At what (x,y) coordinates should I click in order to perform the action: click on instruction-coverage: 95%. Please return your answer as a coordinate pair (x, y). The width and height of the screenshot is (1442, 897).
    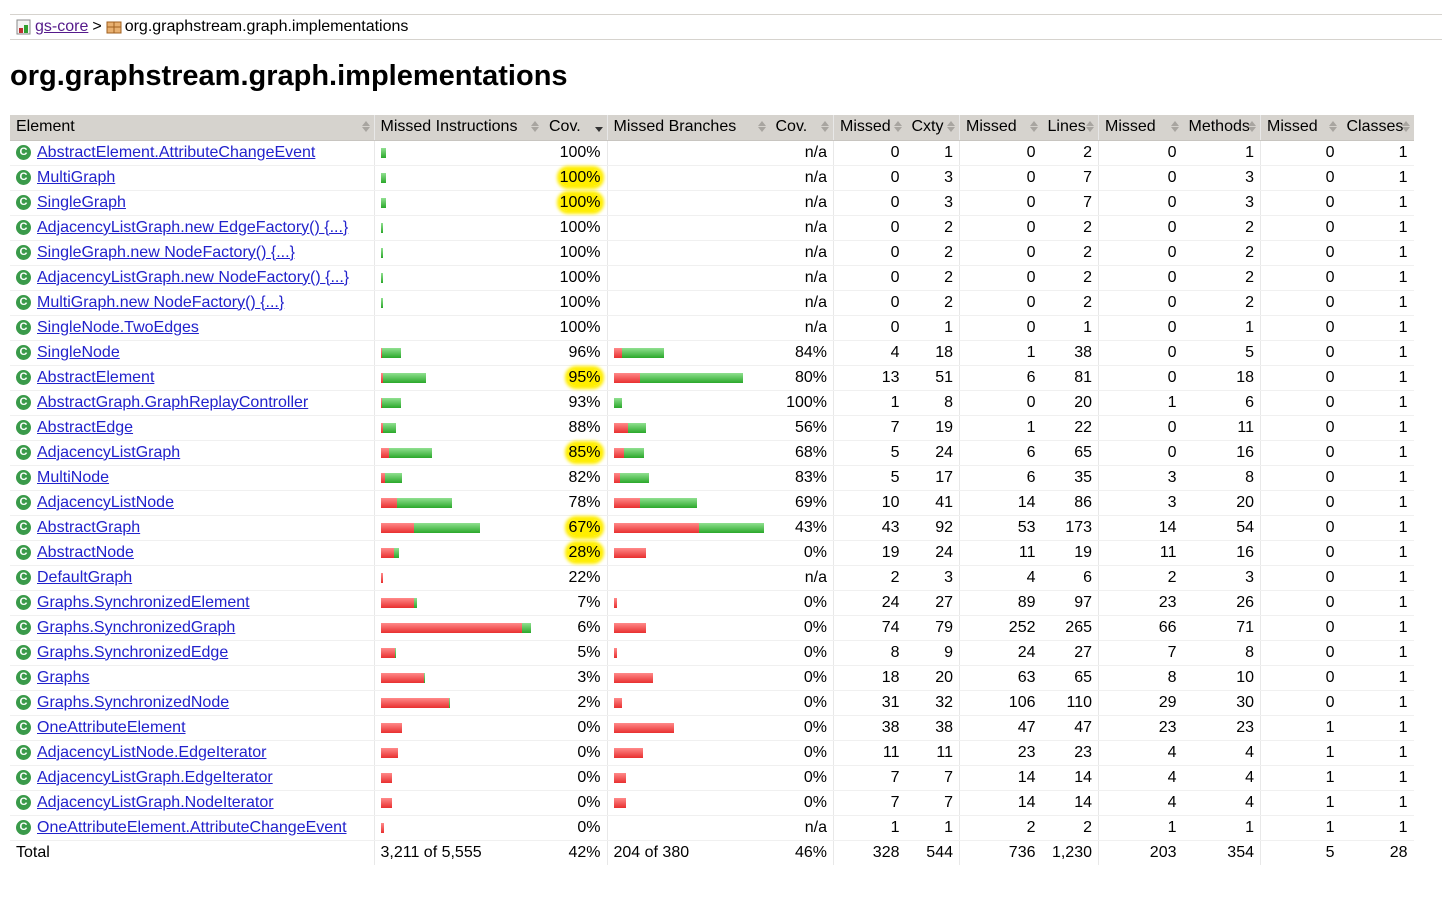
    Looking at the image, I should click on (575, 378).